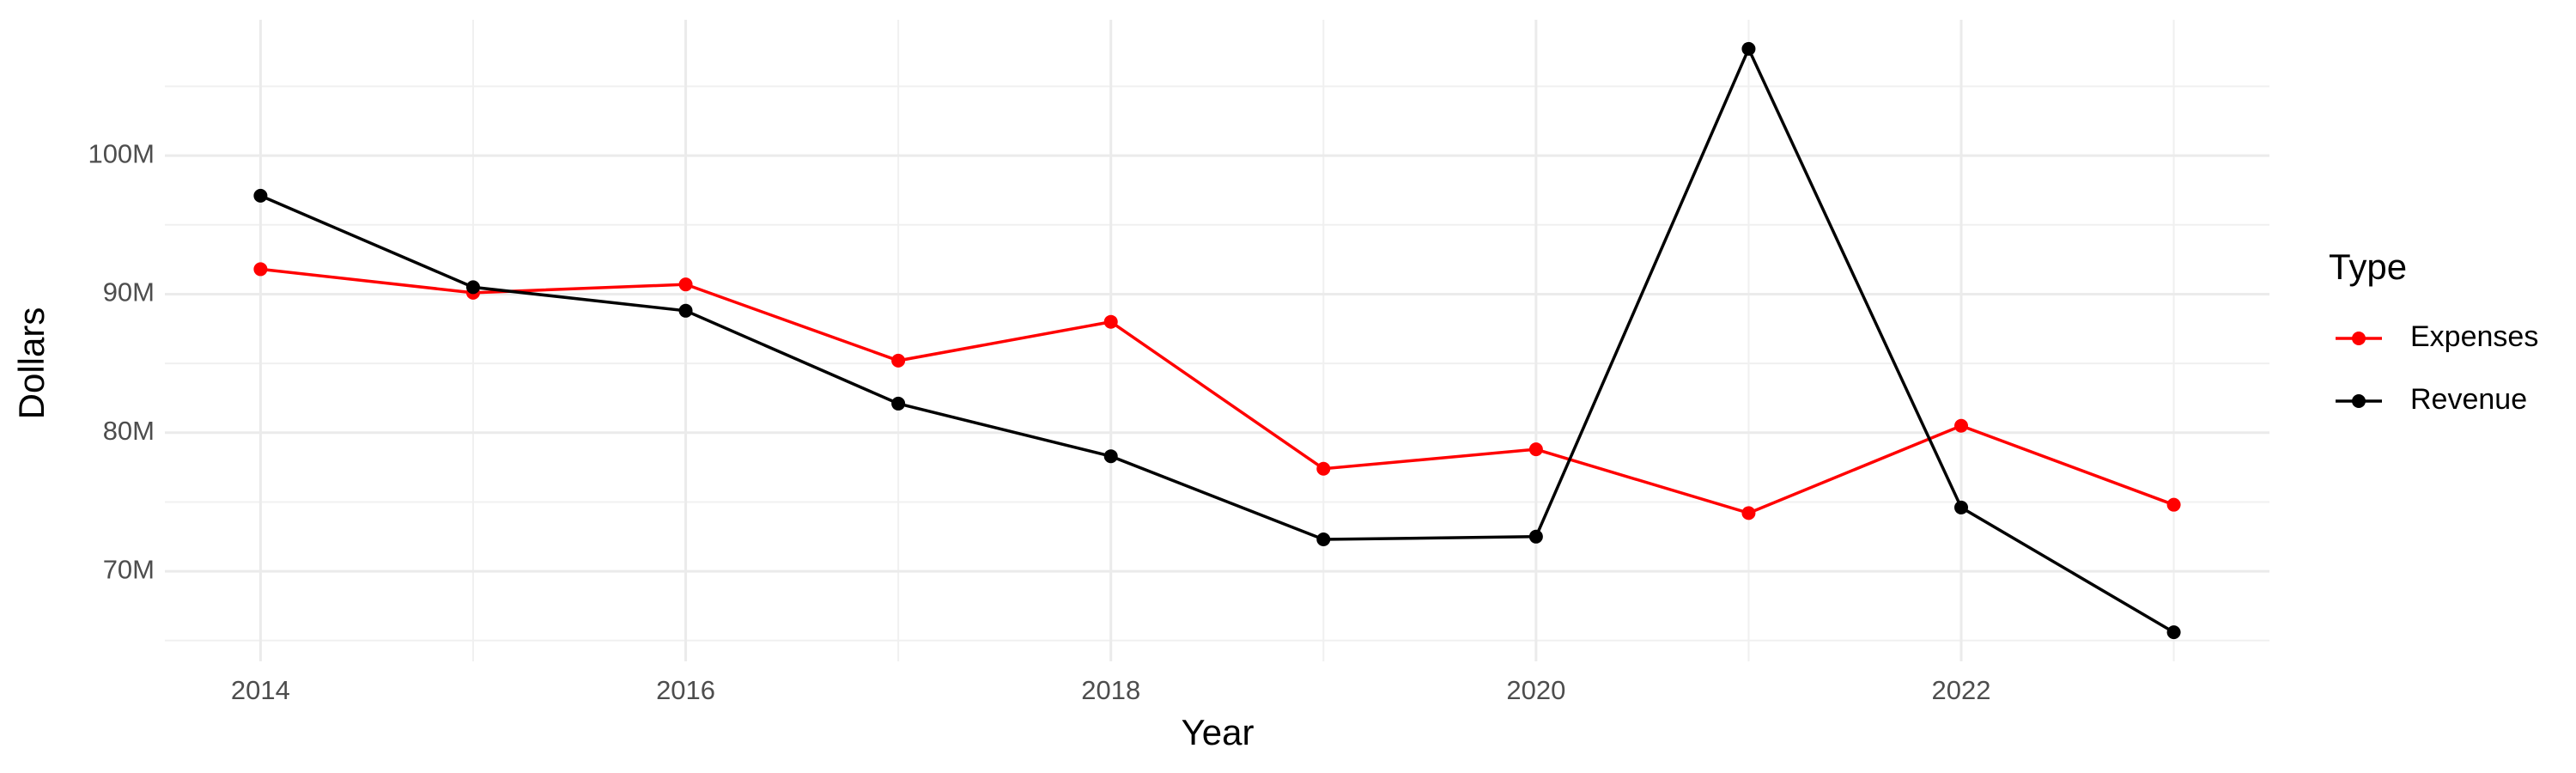 The height and width of the screenshot is (773, 2576). What do you see at coordinates (260, 690) in the screenshot?
I see `x-tick-label: 2014` at bounding box center [260, 690].